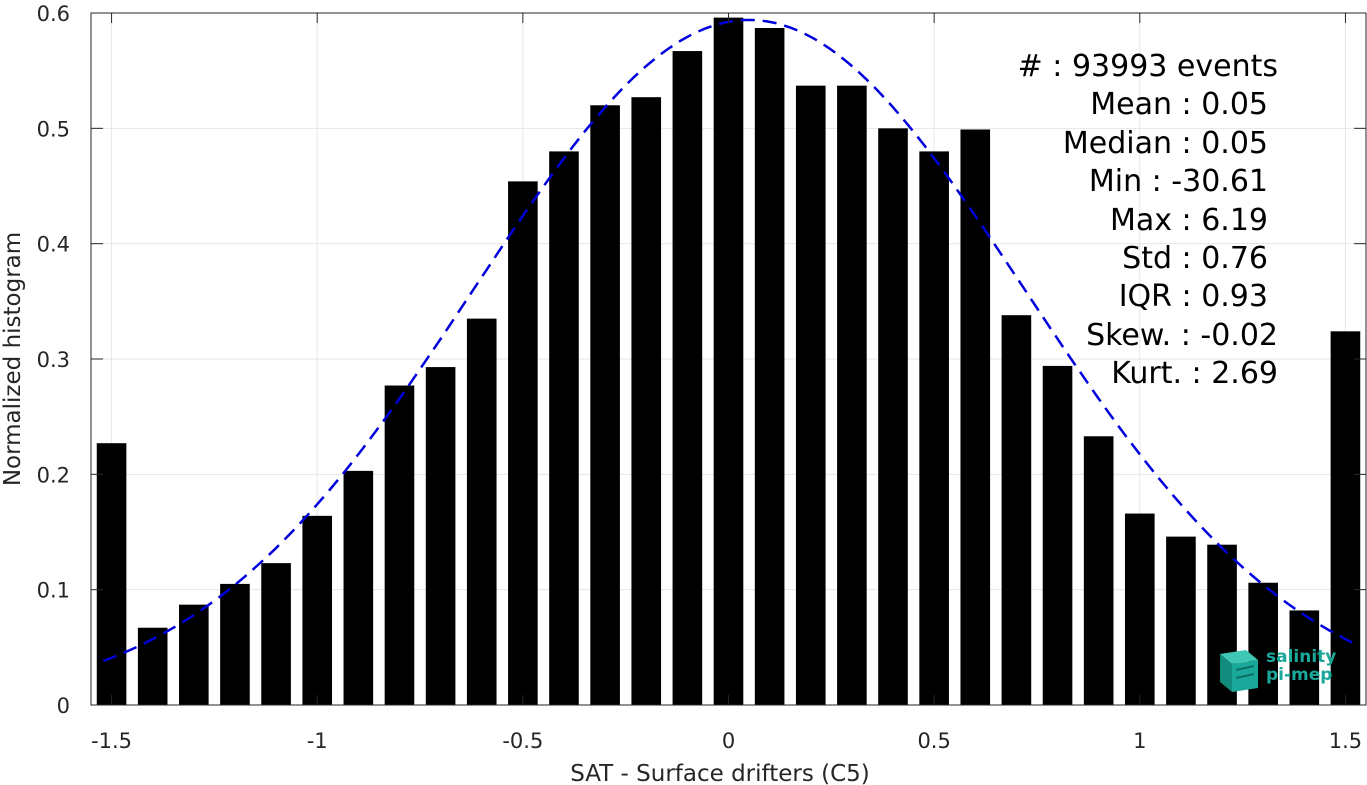  I want to click on stat-median: Median : 0.05, so click(1165, 143).